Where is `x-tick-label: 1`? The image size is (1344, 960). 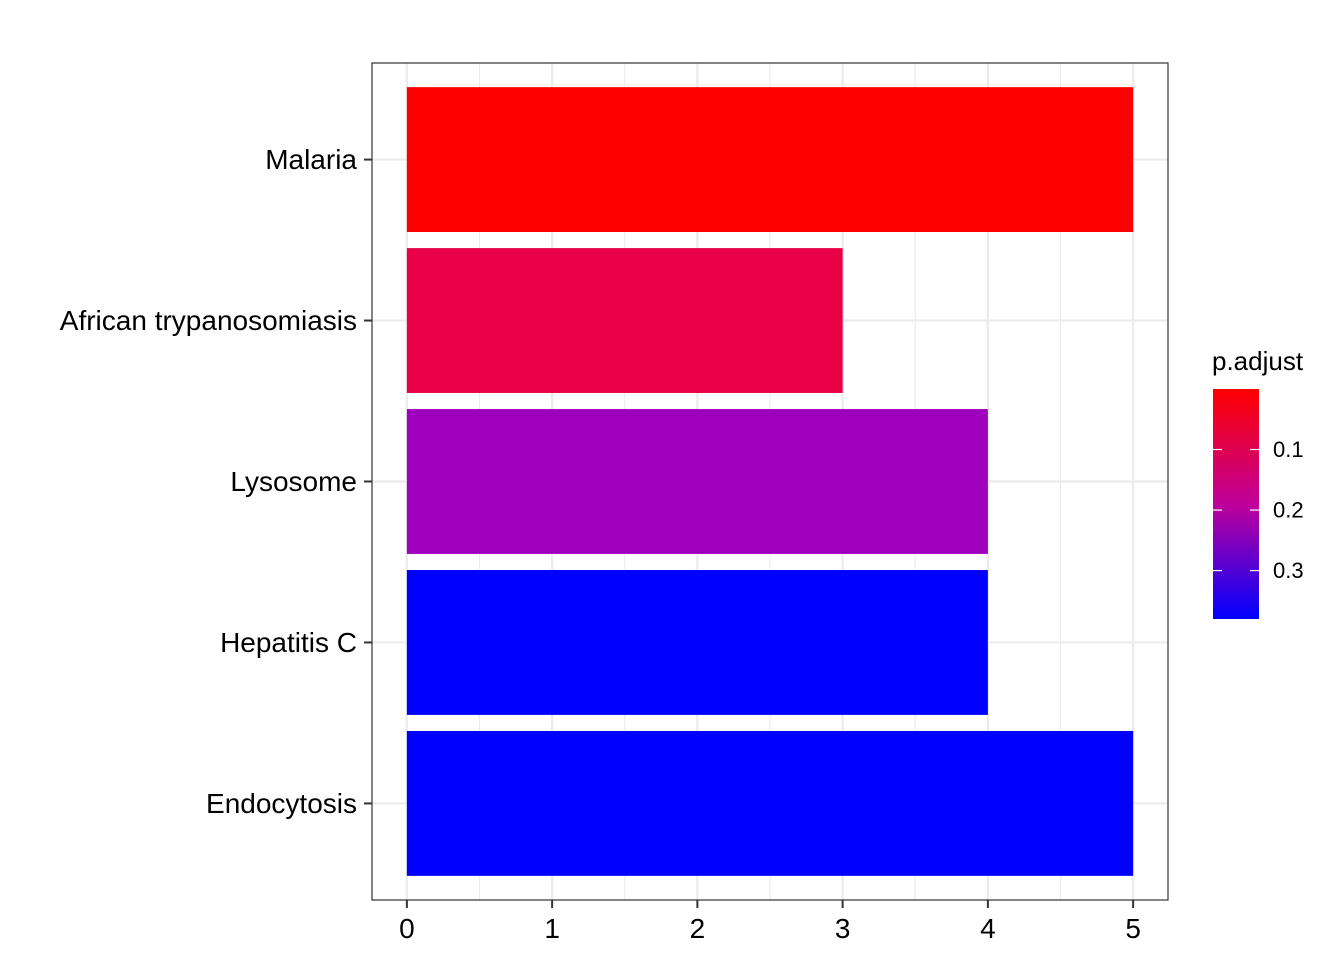 x-tick-label: 1 is located at coordinates (552, 928).